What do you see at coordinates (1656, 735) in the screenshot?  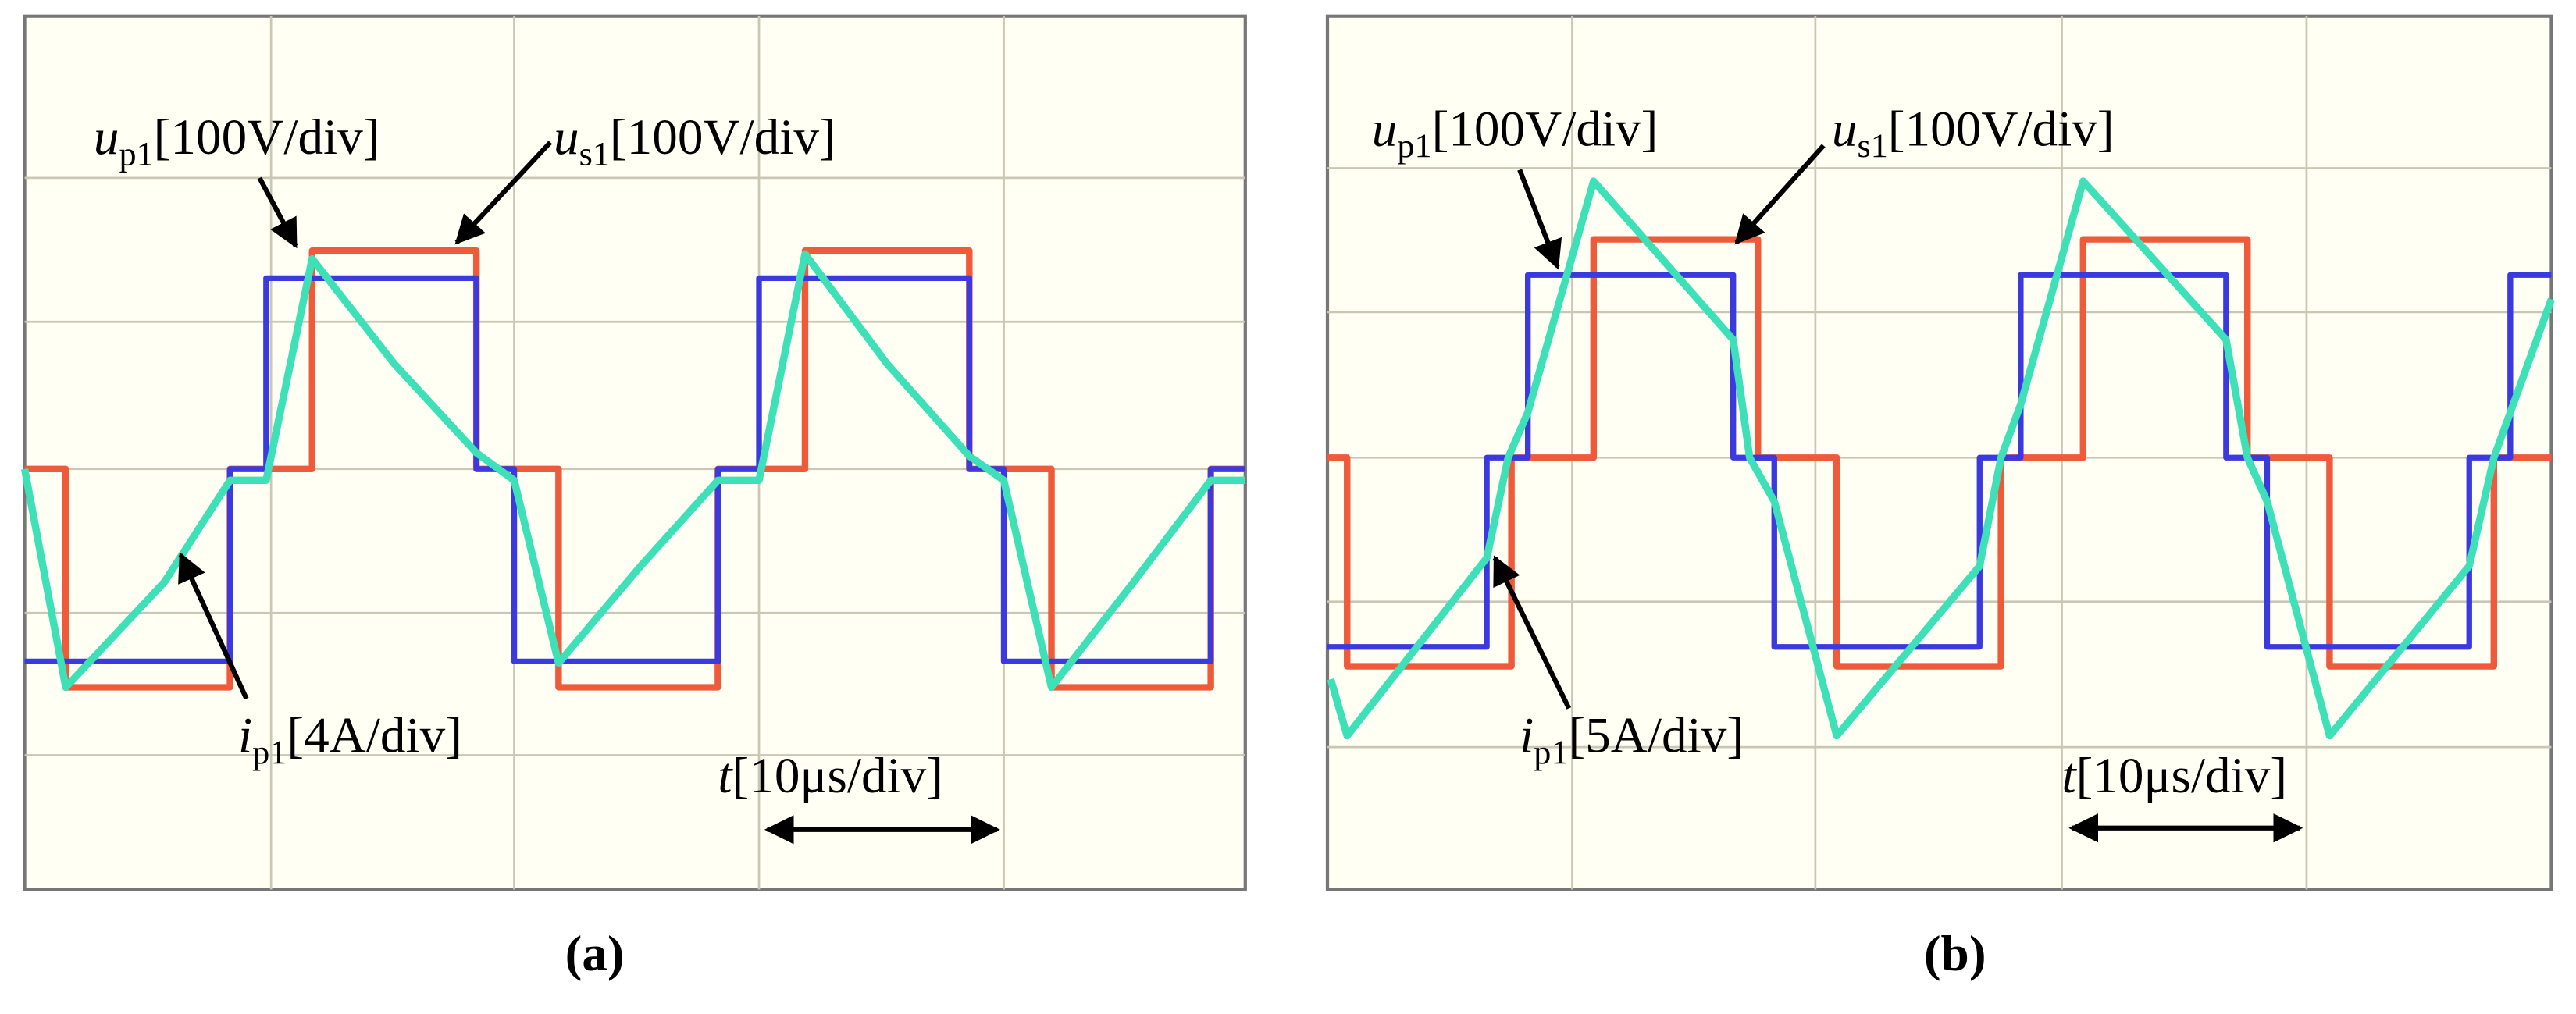 I see `unit: [5A/div]` at bounding box center [1656, 735].